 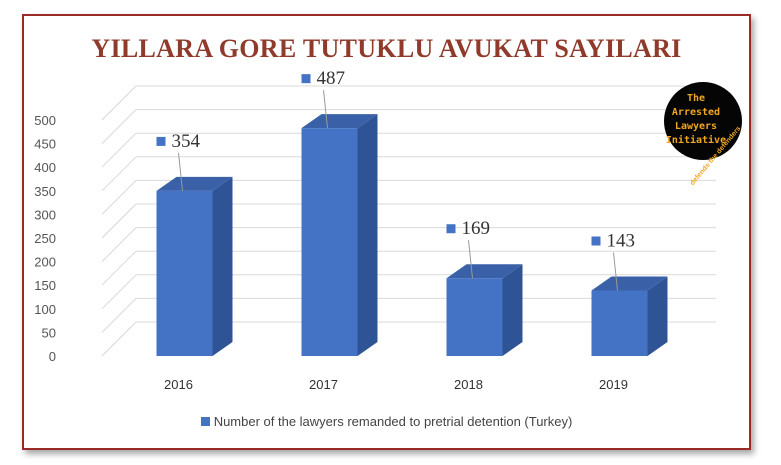 What do you see at coordinates (45, 285) in the screenshot?
I see `y-tick-label: 150` at bounding box center [45, 285].